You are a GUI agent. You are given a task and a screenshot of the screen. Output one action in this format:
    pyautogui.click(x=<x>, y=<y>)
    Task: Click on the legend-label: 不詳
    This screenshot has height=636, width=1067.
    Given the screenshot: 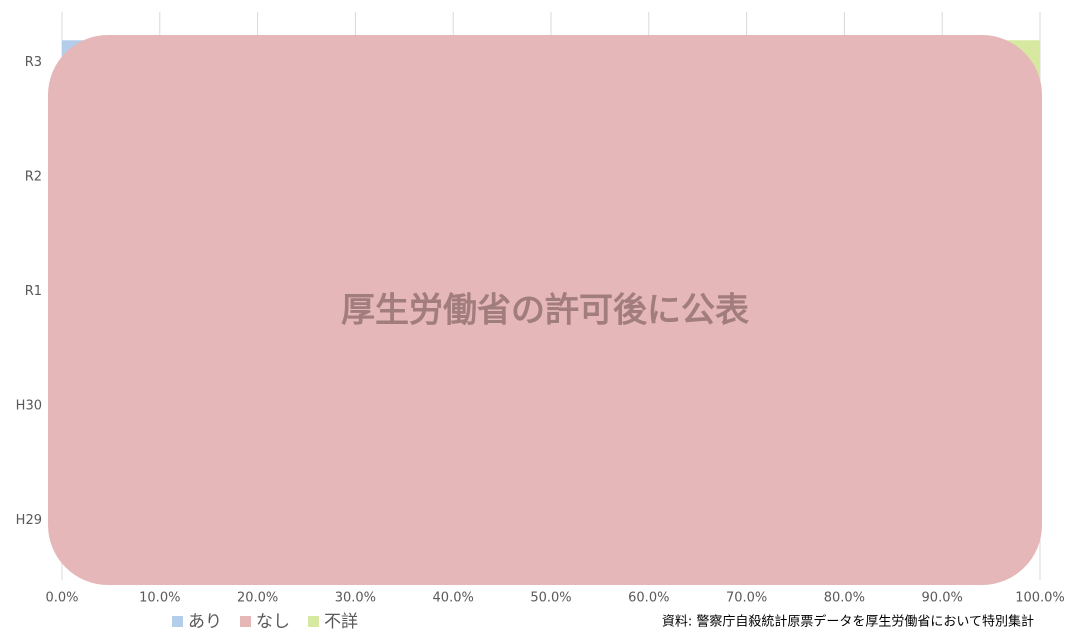 What is the action you would take?
    pyautogui.click(x=341, y=622)
    